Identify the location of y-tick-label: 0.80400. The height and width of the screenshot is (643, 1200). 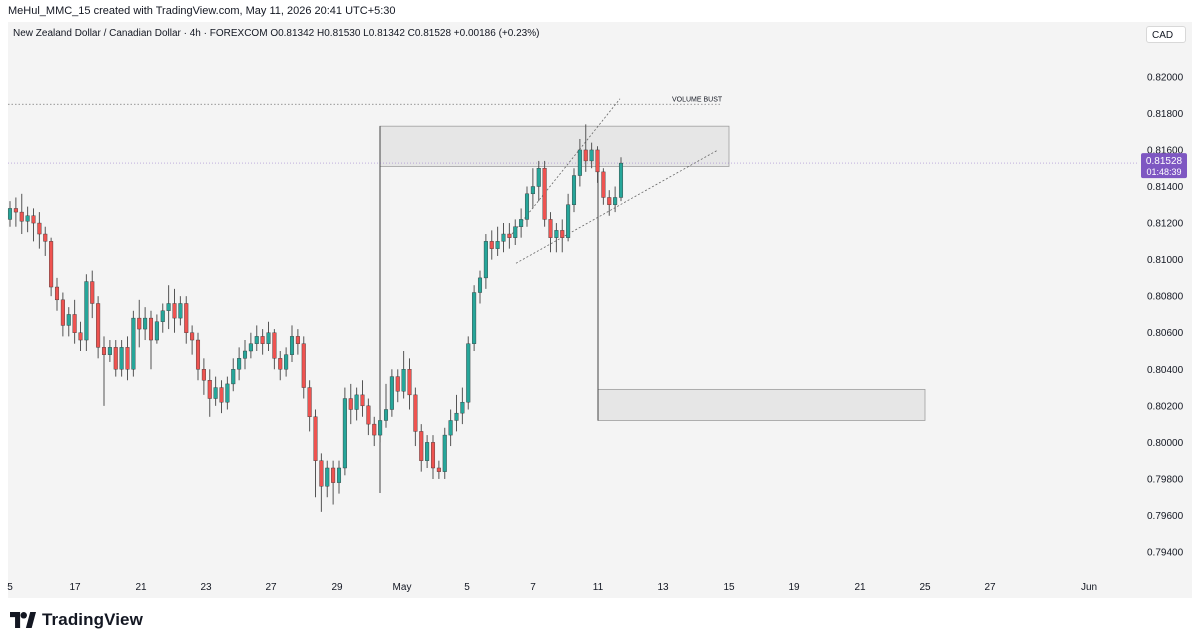
(1165, 370).